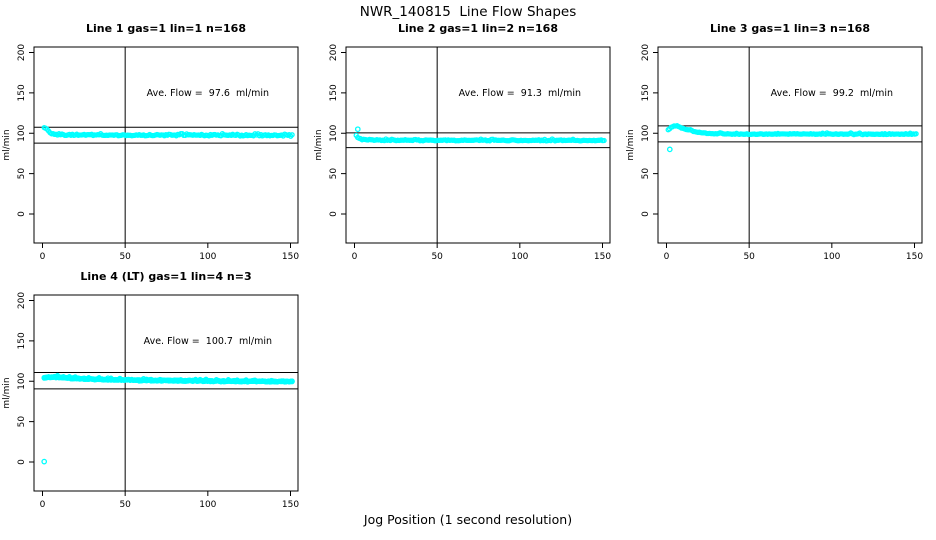 The image size is (936, 540). What do you see at coordinates (208, 341) in the screenshot?
I see `ave-flow-label: Ave. Flow = 100.7 ml/min` at bounding box center [208, 341].